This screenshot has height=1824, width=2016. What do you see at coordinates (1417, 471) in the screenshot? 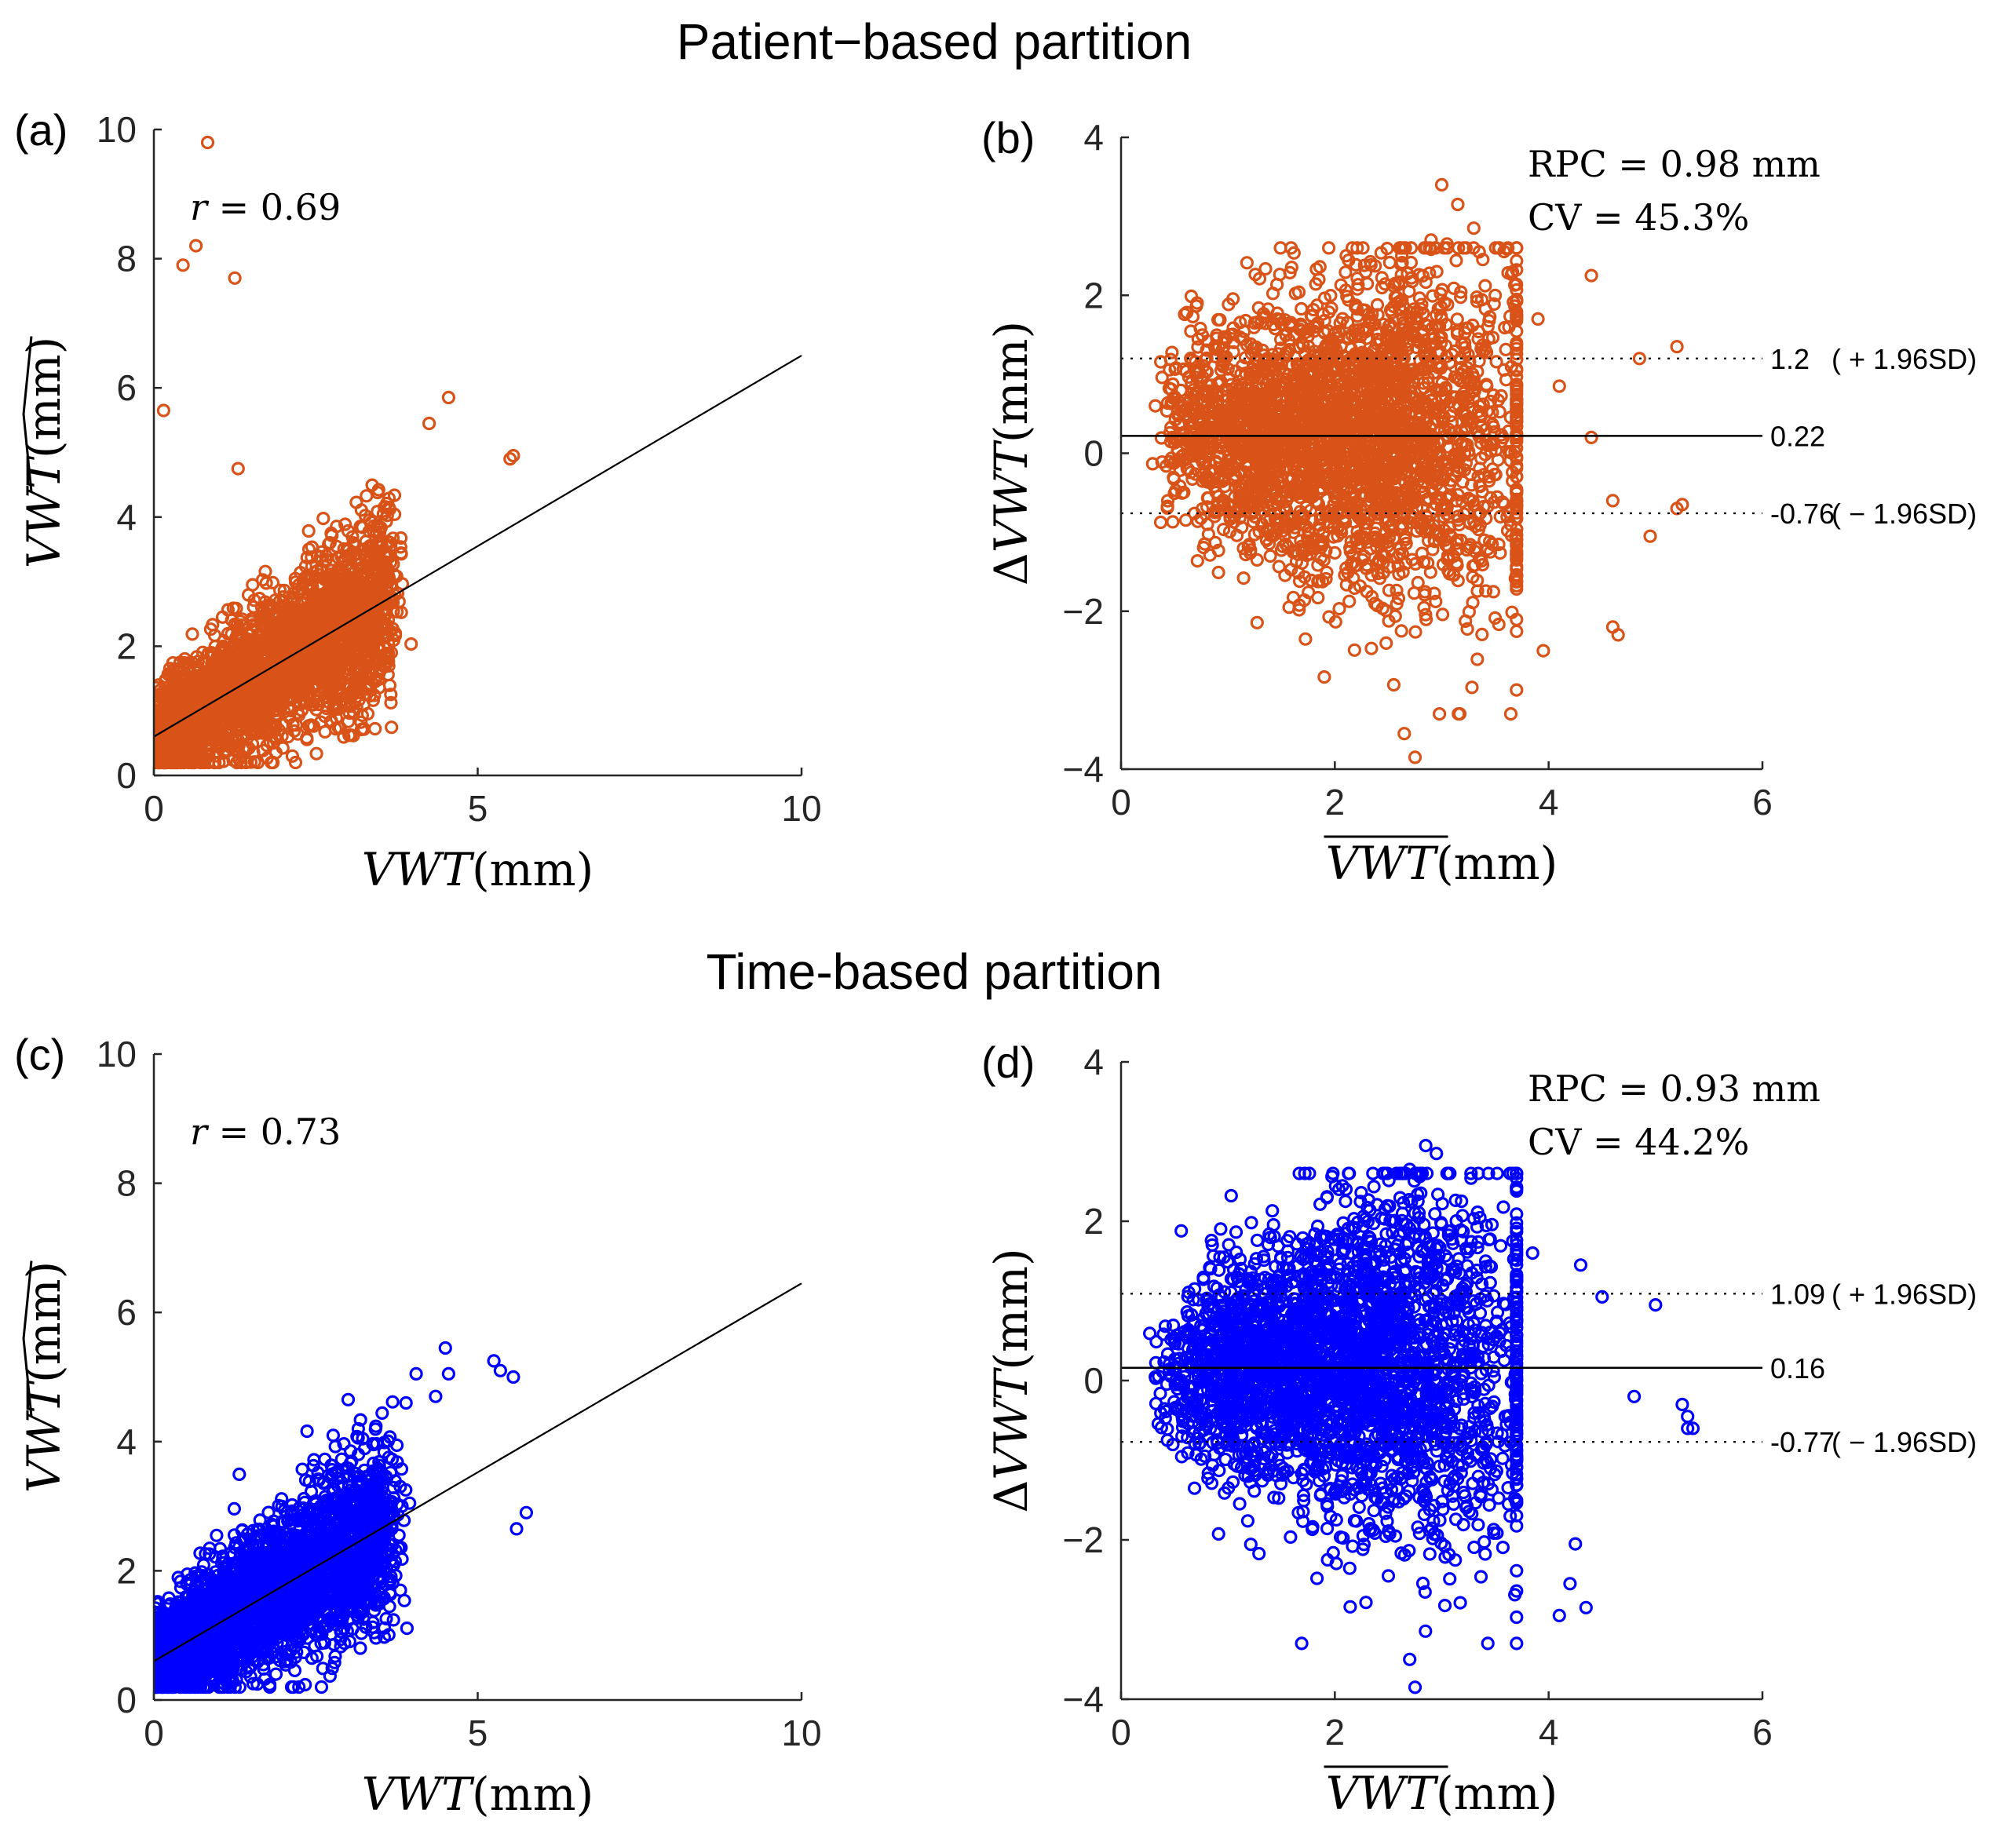
I see `scatter-points` at bounding box center [1417, 471].